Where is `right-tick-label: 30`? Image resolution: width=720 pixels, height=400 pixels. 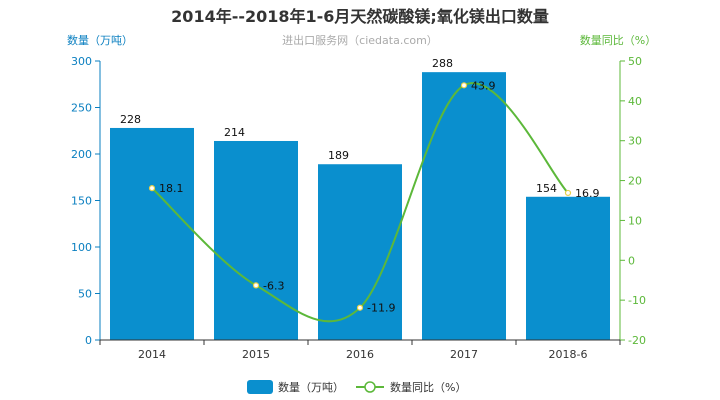 right-tick-label: 30 is located at coordinates (635, 141).